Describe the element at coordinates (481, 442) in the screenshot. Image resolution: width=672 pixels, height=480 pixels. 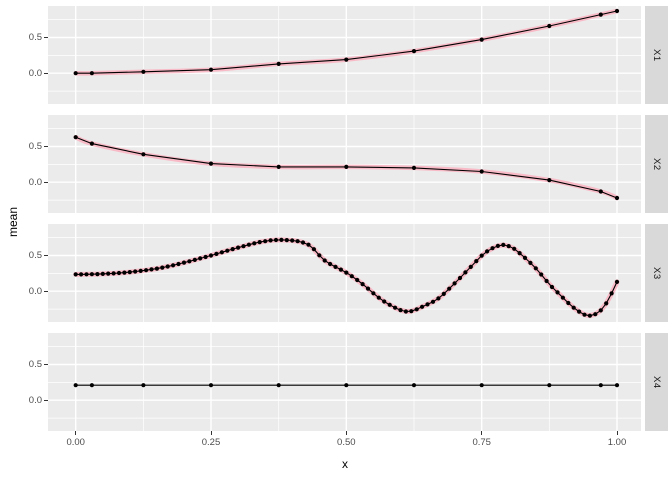
I see `x-tick-label: 0.75` at that location.